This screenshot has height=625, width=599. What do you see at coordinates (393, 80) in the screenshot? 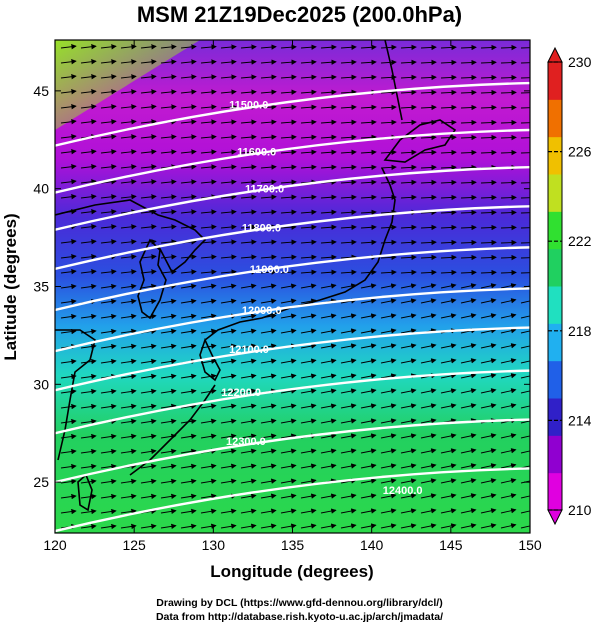
I see `coastline-sakhalin` at bounding box center [393, 80].